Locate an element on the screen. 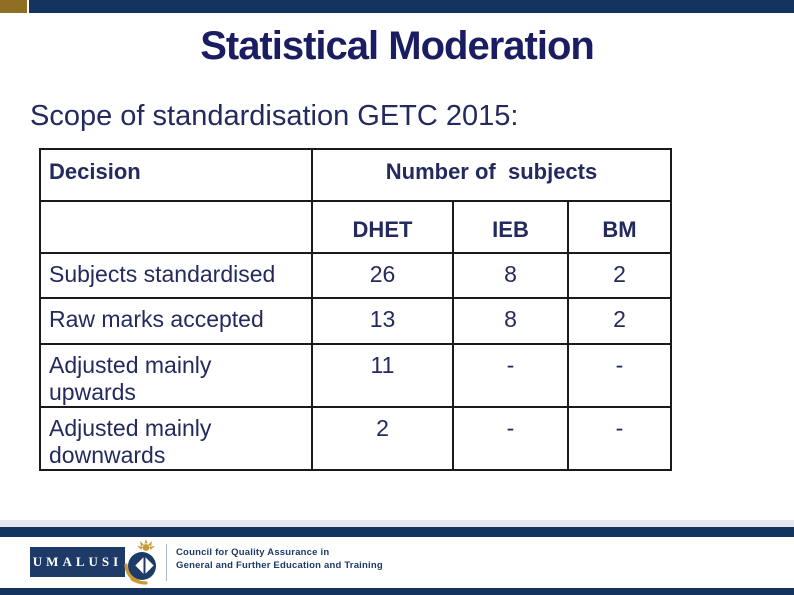 The height and width of the screenshot is (595, 794). umalusi-logo-box: UMALUSI is located at coordinates (77, 562).